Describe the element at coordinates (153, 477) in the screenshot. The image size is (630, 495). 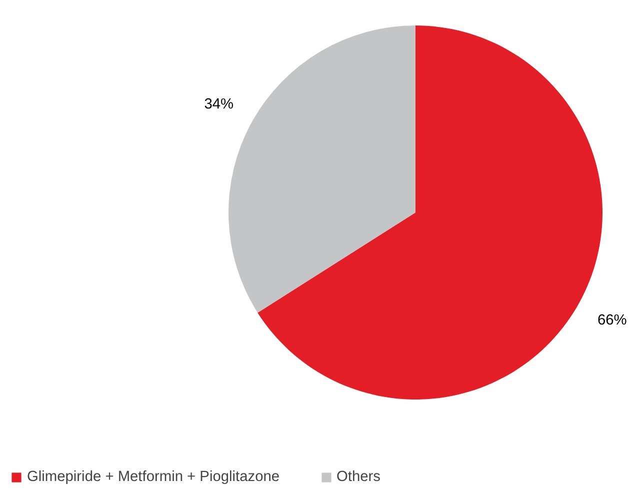
I see `legend-label: Glimepiride + Metformin + Pioglitazone` at that location.